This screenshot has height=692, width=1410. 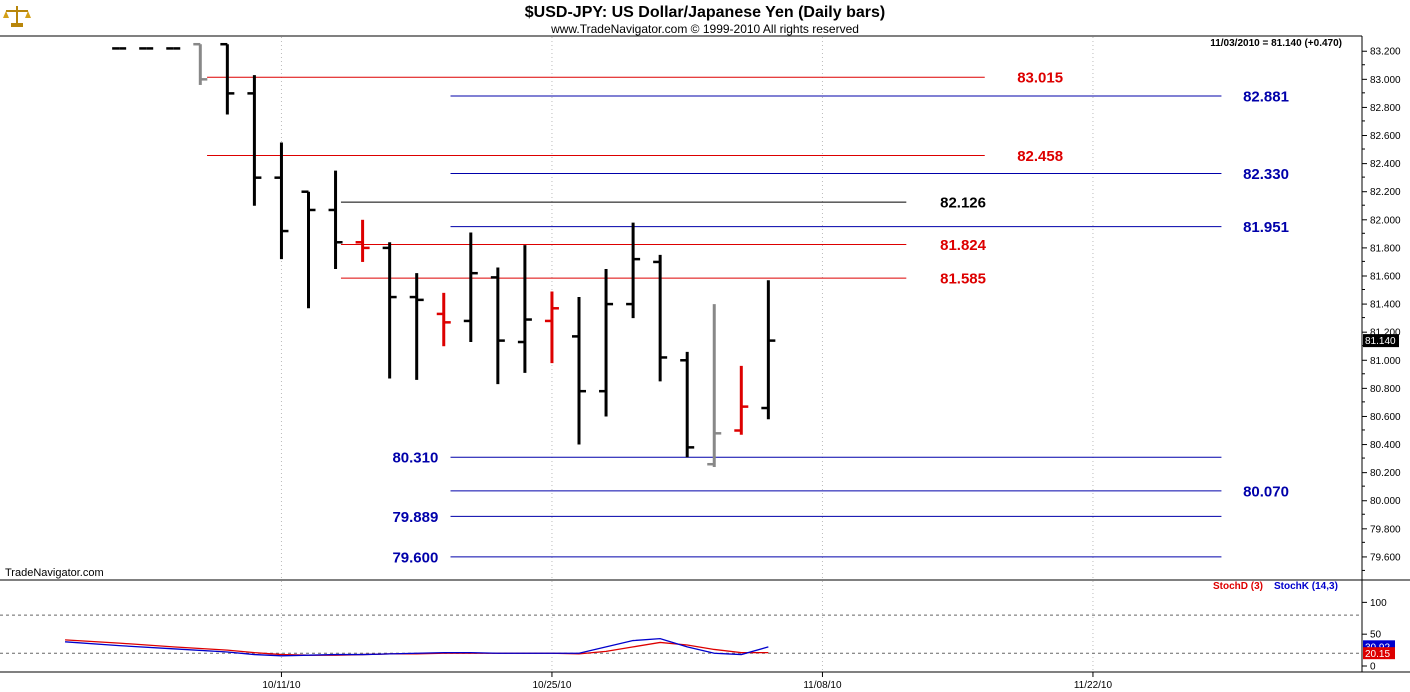 I want to click on date-tick-label: 11/08/10, so click(x=822, y=685).